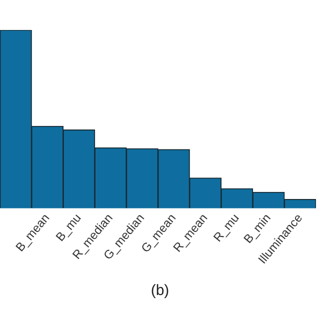 The width and height of the screenshot is (320, 320). I want to click on text: (b), so click(160, 290).